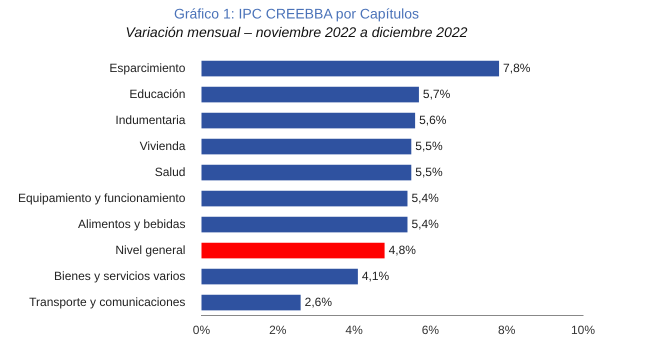 Image resolution: width=653 pixels, height=345 pixels. Describe the element at coordinates (376, 275) in the screenshot. I see `data-label: 4,1%` at that location.